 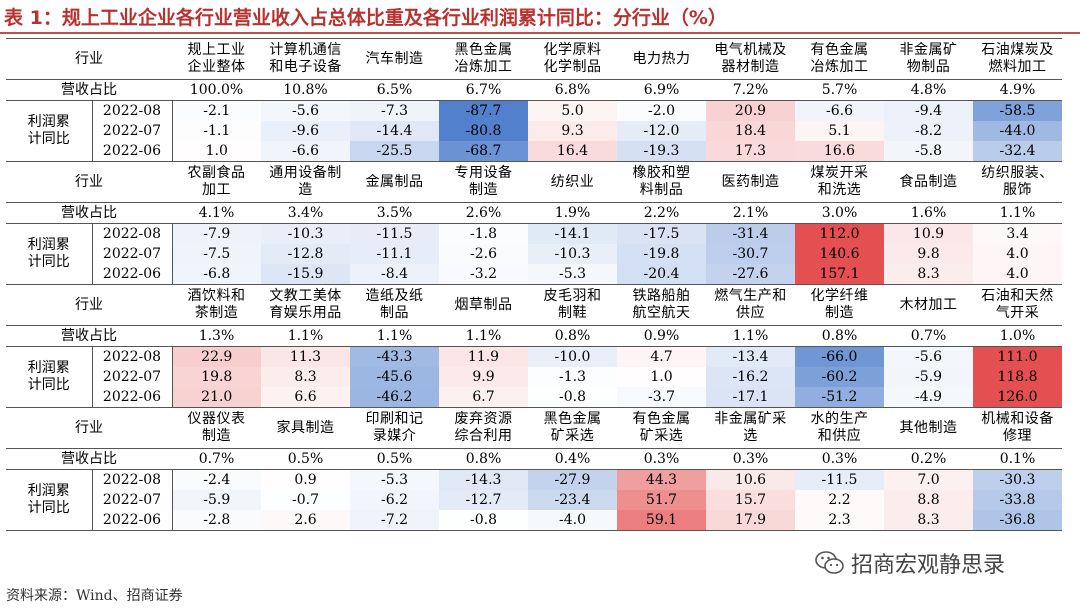 I want to click on profit-value-cell: -7.5, so click(x=216, y=254).